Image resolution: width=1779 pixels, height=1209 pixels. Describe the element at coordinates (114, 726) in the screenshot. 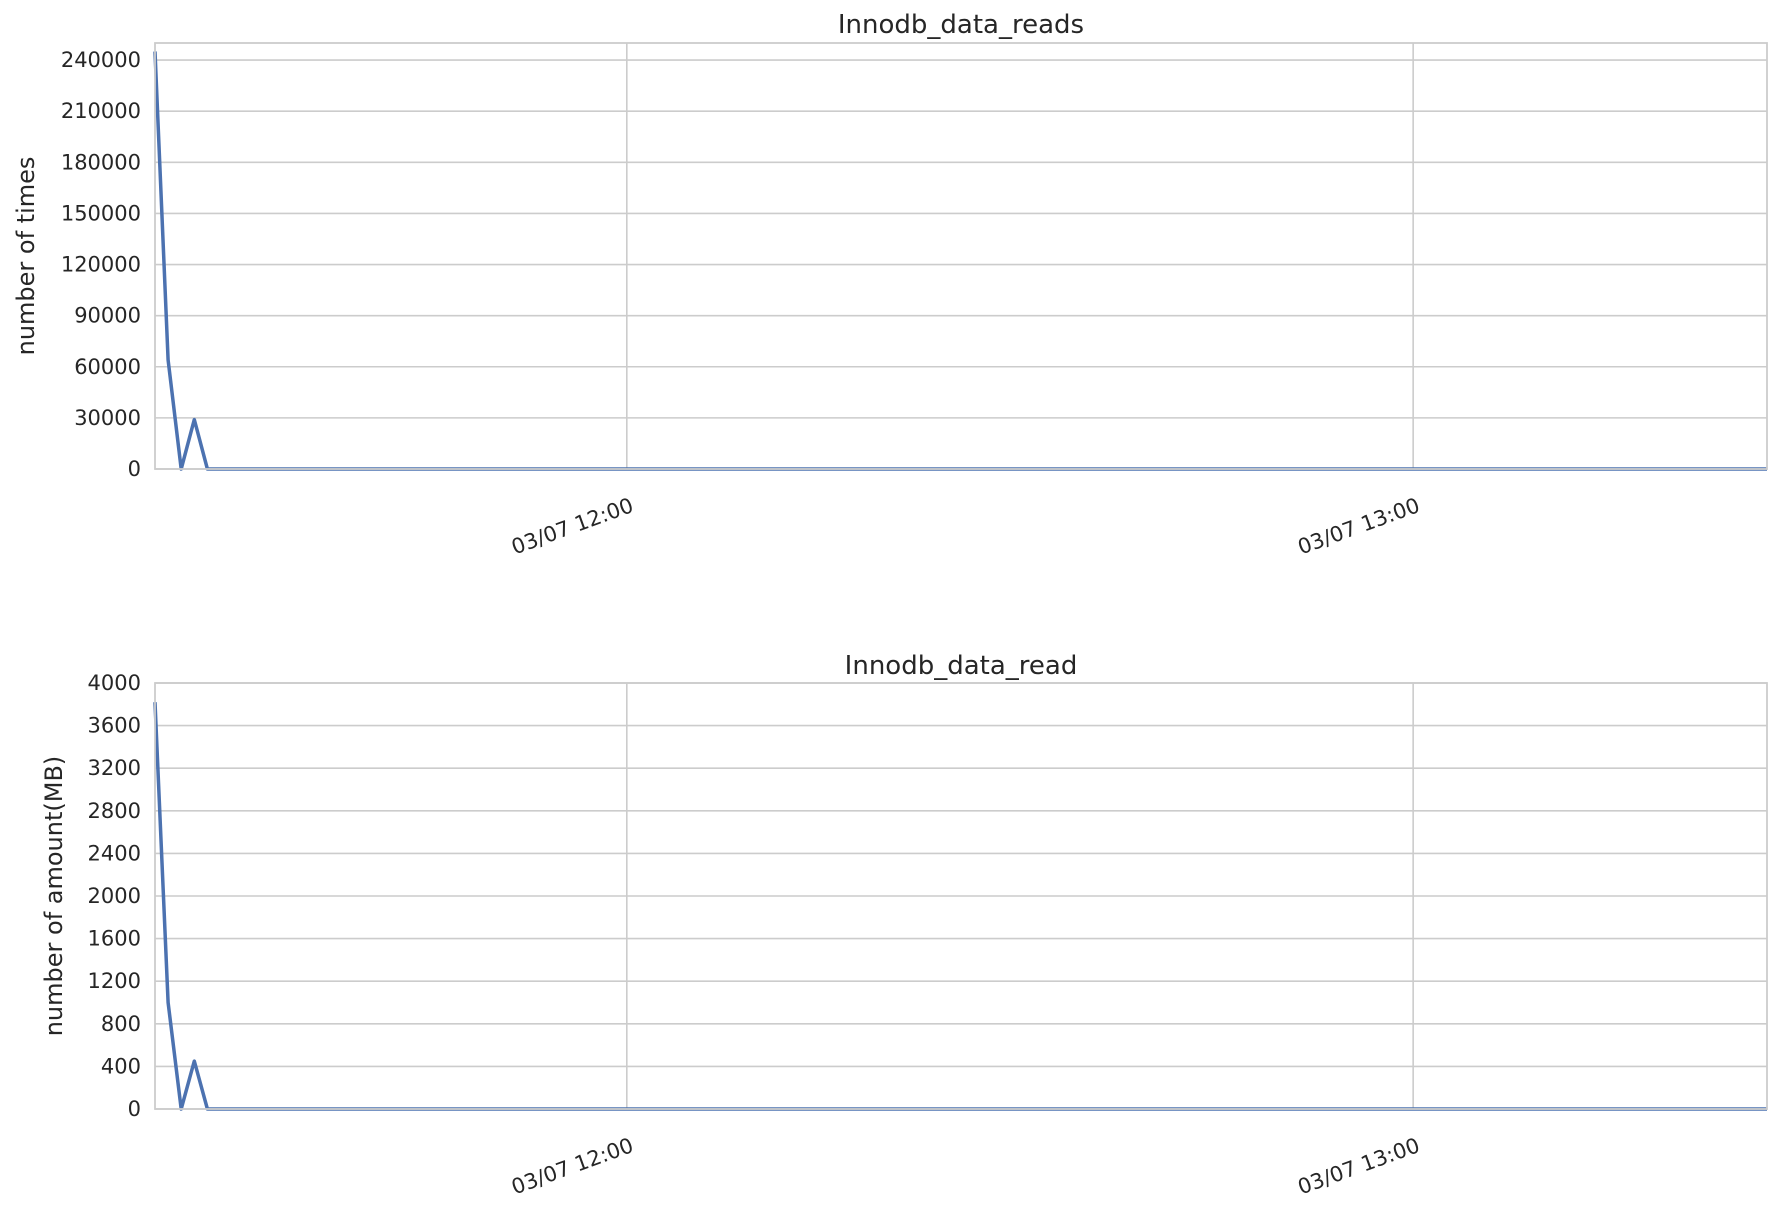

I see `y-tick-label: 3600` at that location.